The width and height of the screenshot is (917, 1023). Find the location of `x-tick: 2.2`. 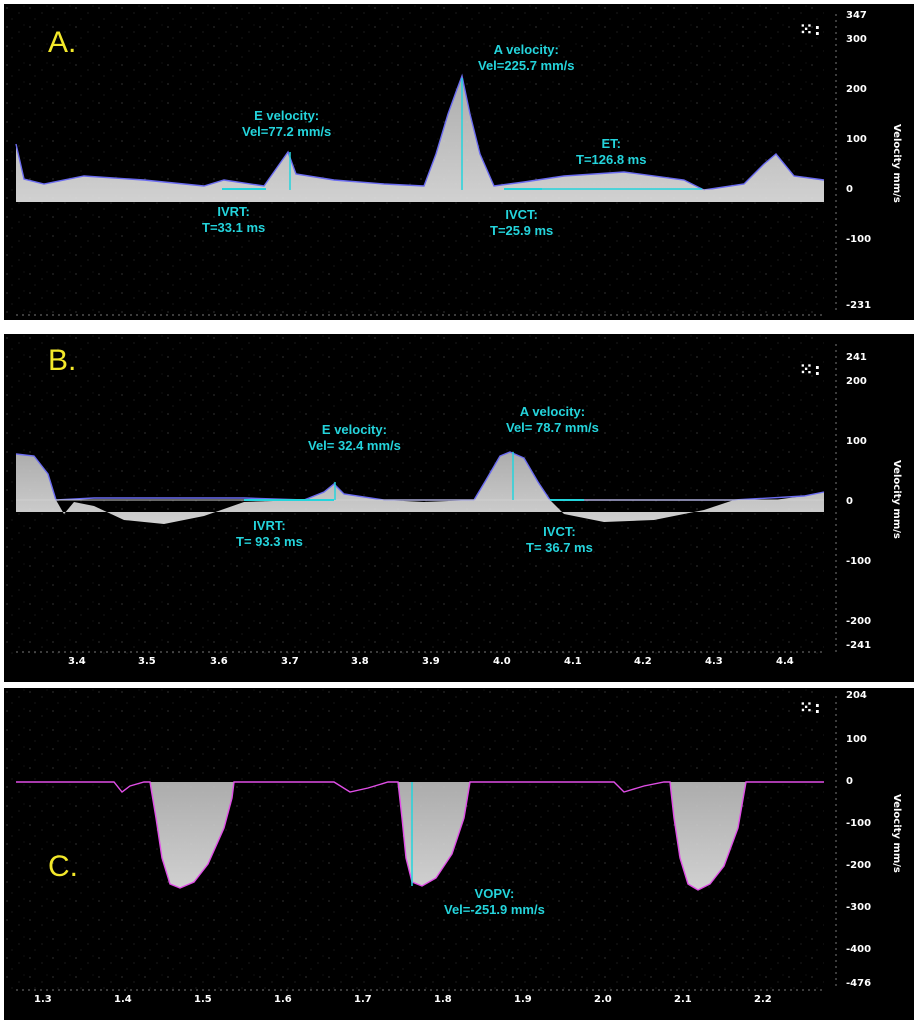

x-tick: 2.2 is located at coordinates (763, 999).